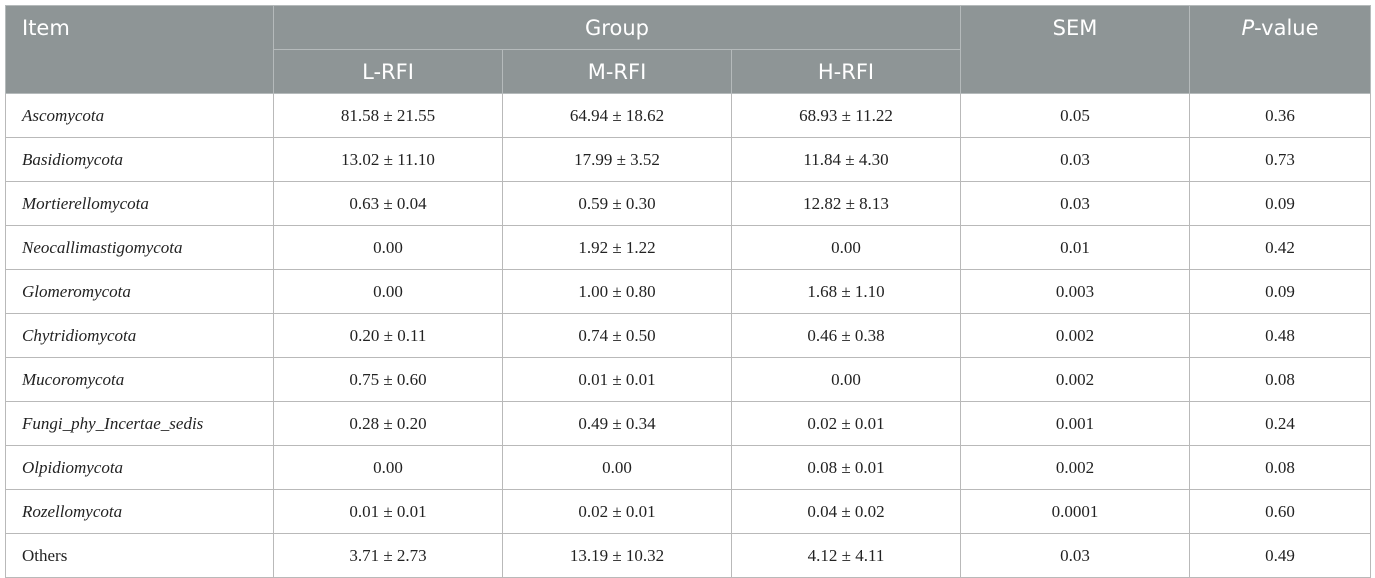 The height and width of the screenshot is (578, 1375). What do you see at coordinates (1280, 247) in the screenshot?
I see `cell-p-value: 0.42` at bounding box center [1280, 247].